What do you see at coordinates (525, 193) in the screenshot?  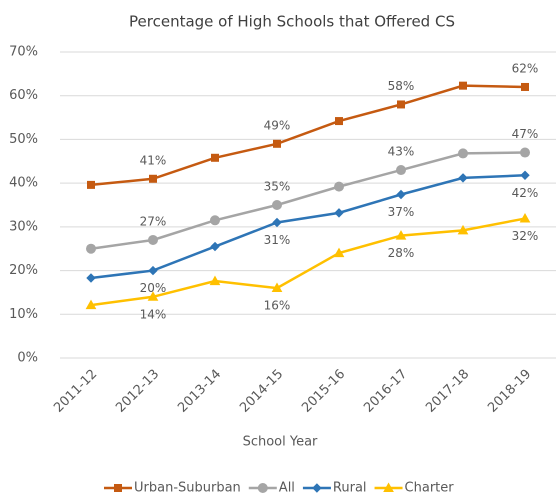 I see `data-label: 42%` at bounding box center [525, 193].